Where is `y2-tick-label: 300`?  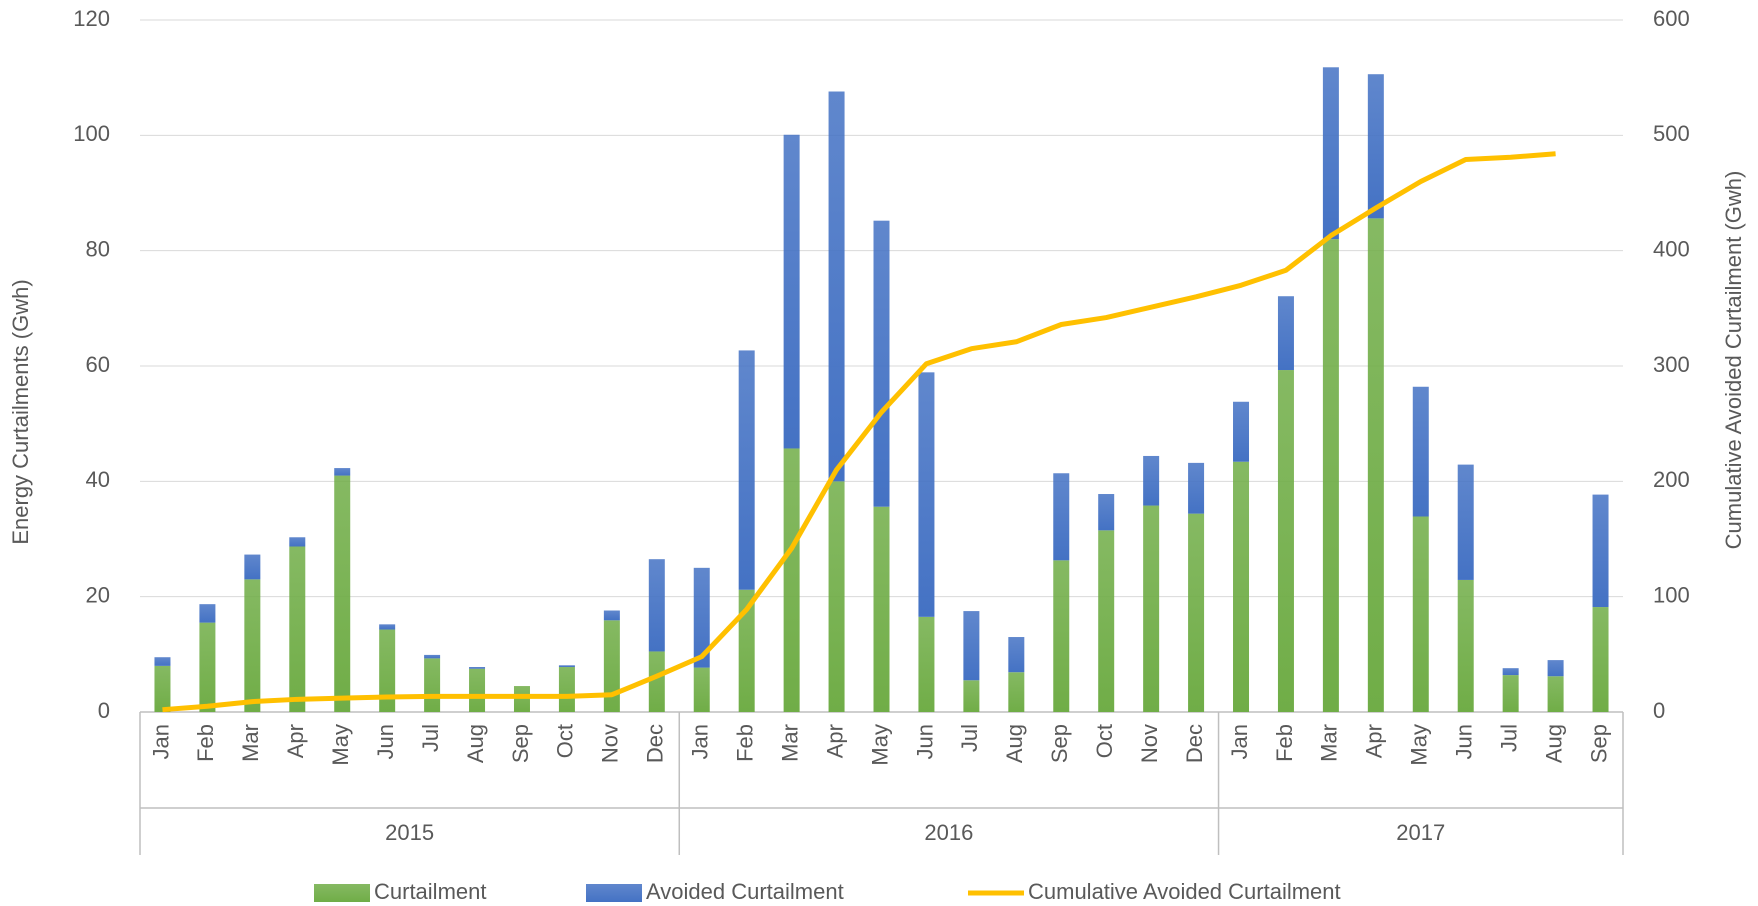 y2-tick-label: 300 is located at coordinates (1671, 364).